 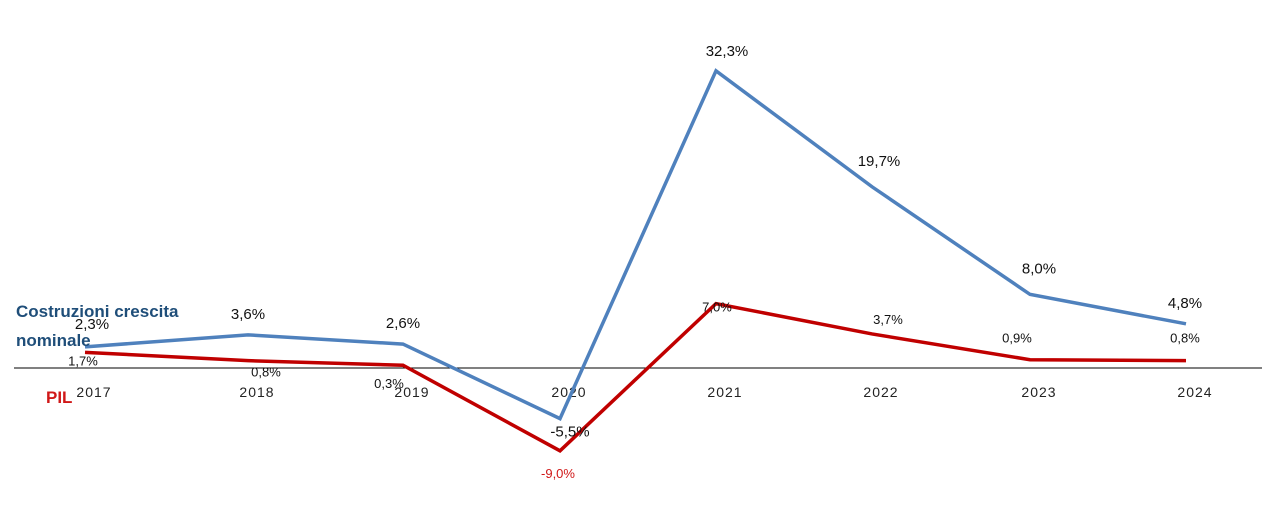 What do you see at coordinates (266, 372) in the screenshot?
I see `data-label-pil-2018: 0,8%` at bounding box center [266, 372].